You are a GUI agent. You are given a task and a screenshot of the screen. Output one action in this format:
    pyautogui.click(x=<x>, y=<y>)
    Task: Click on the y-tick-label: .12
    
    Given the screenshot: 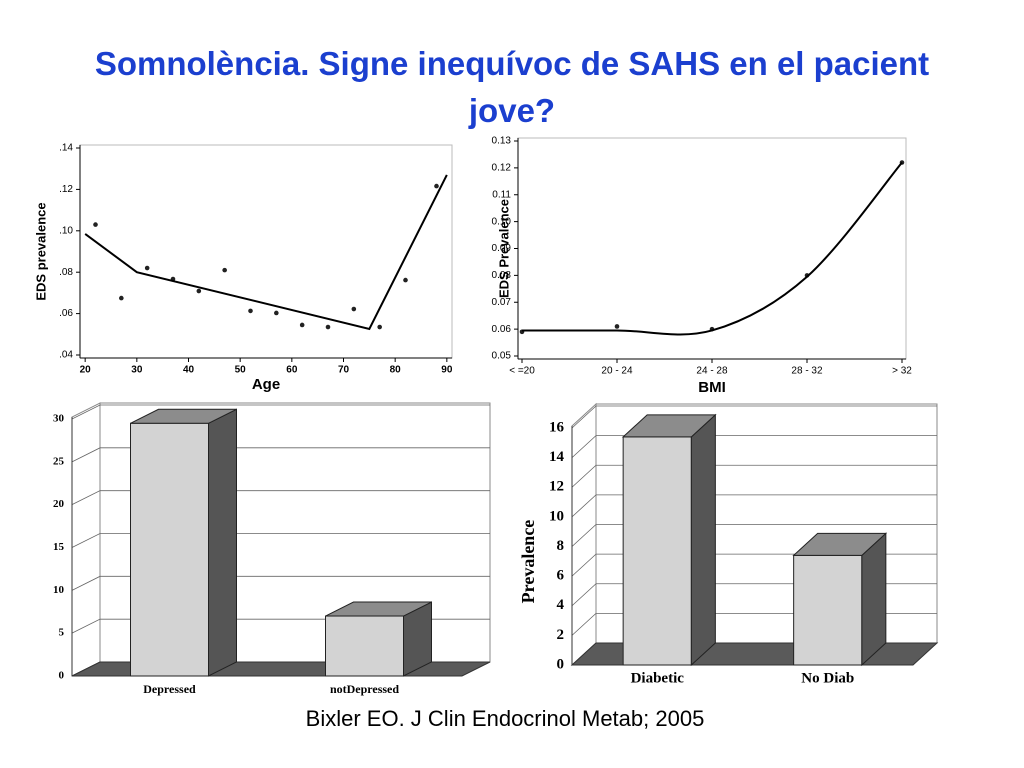 What is the action you would take?
    pyautogui.click(x=66, y=189)
    